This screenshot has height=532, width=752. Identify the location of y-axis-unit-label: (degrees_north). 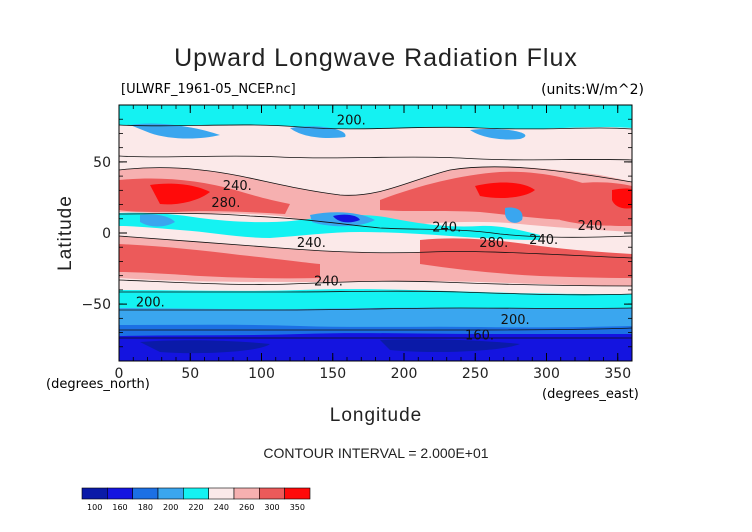
(98, 384).